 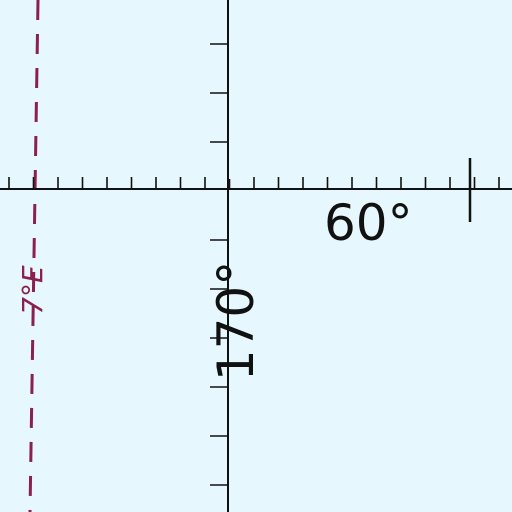 I want to click on latitude-label: 60°, so click(x=368, y=223).